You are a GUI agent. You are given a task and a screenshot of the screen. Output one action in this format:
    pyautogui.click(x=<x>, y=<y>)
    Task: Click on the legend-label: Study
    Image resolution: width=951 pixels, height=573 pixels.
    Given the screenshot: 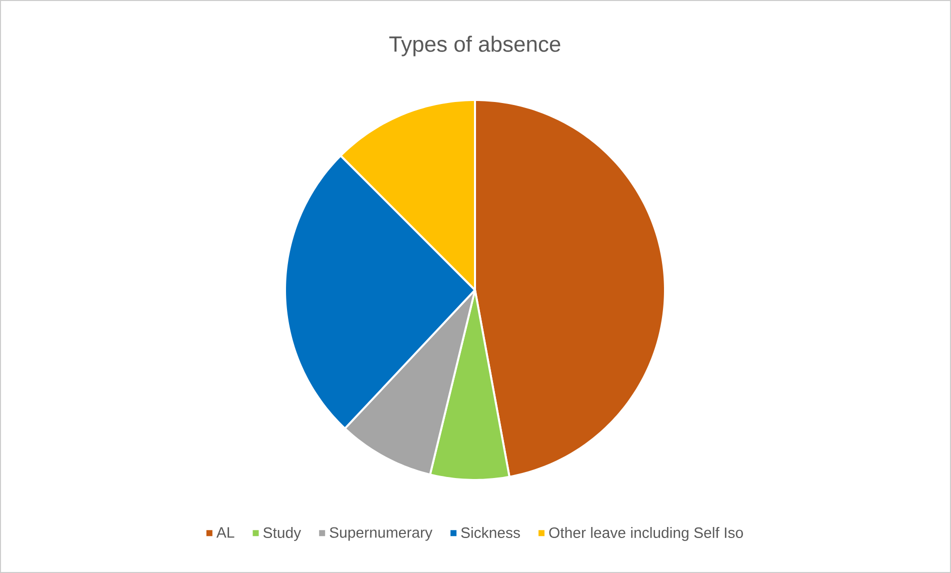 What is the action you would take?
    pyautogui.click(x=282, y=534)
    